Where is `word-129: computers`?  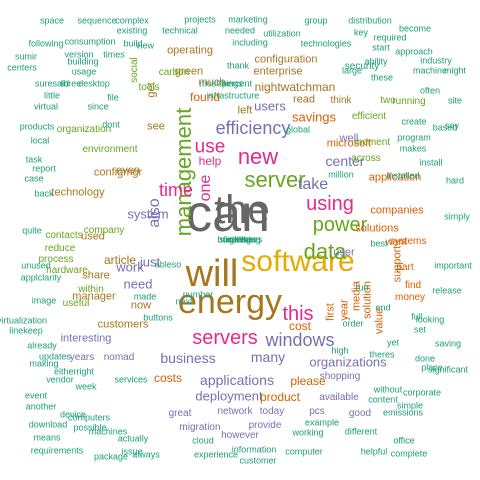
word-129: computers is located at coordinates (89, 417).